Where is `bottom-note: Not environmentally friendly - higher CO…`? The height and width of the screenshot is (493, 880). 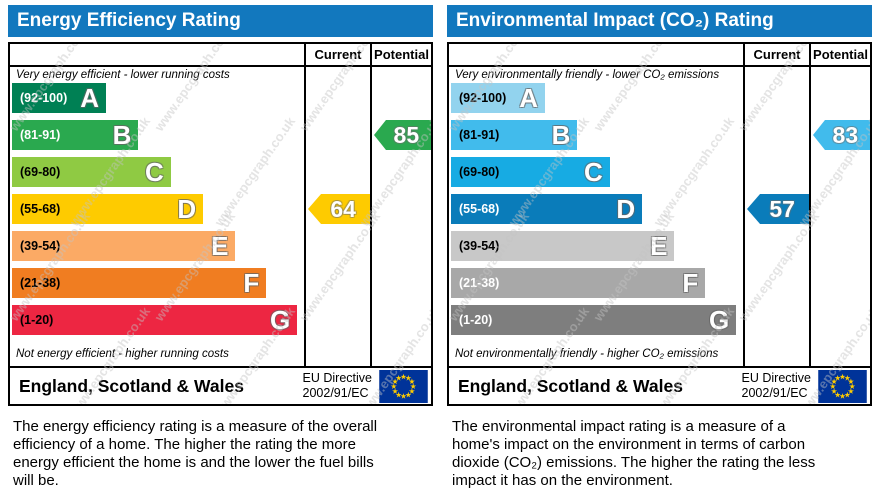
bottom-note: Not environmentally friendly - higher CO… is located at coordinates (587, 354).